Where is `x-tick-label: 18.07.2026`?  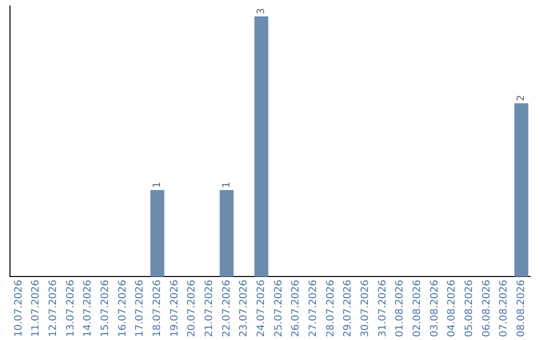 x-tick-label: 18.07.2026 is located at coordinates (157, 309).